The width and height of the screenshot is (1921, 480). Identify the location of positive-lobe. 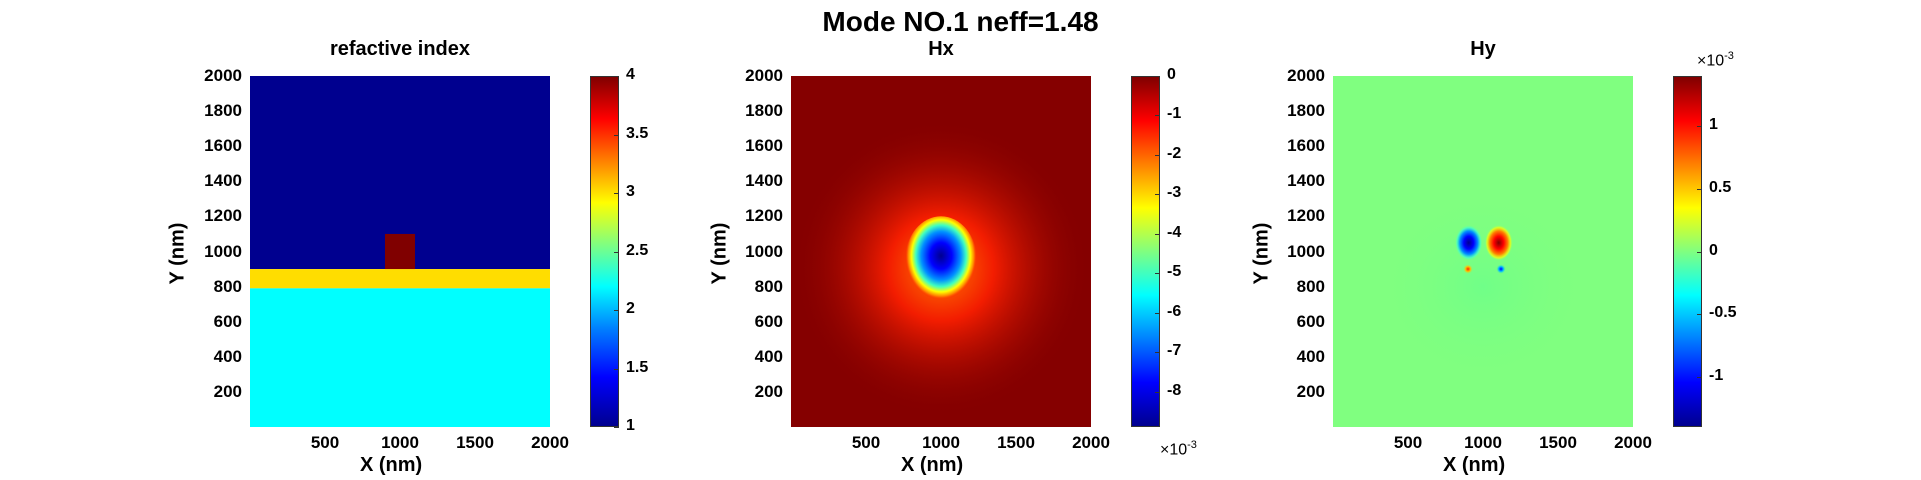
(1468, 269).